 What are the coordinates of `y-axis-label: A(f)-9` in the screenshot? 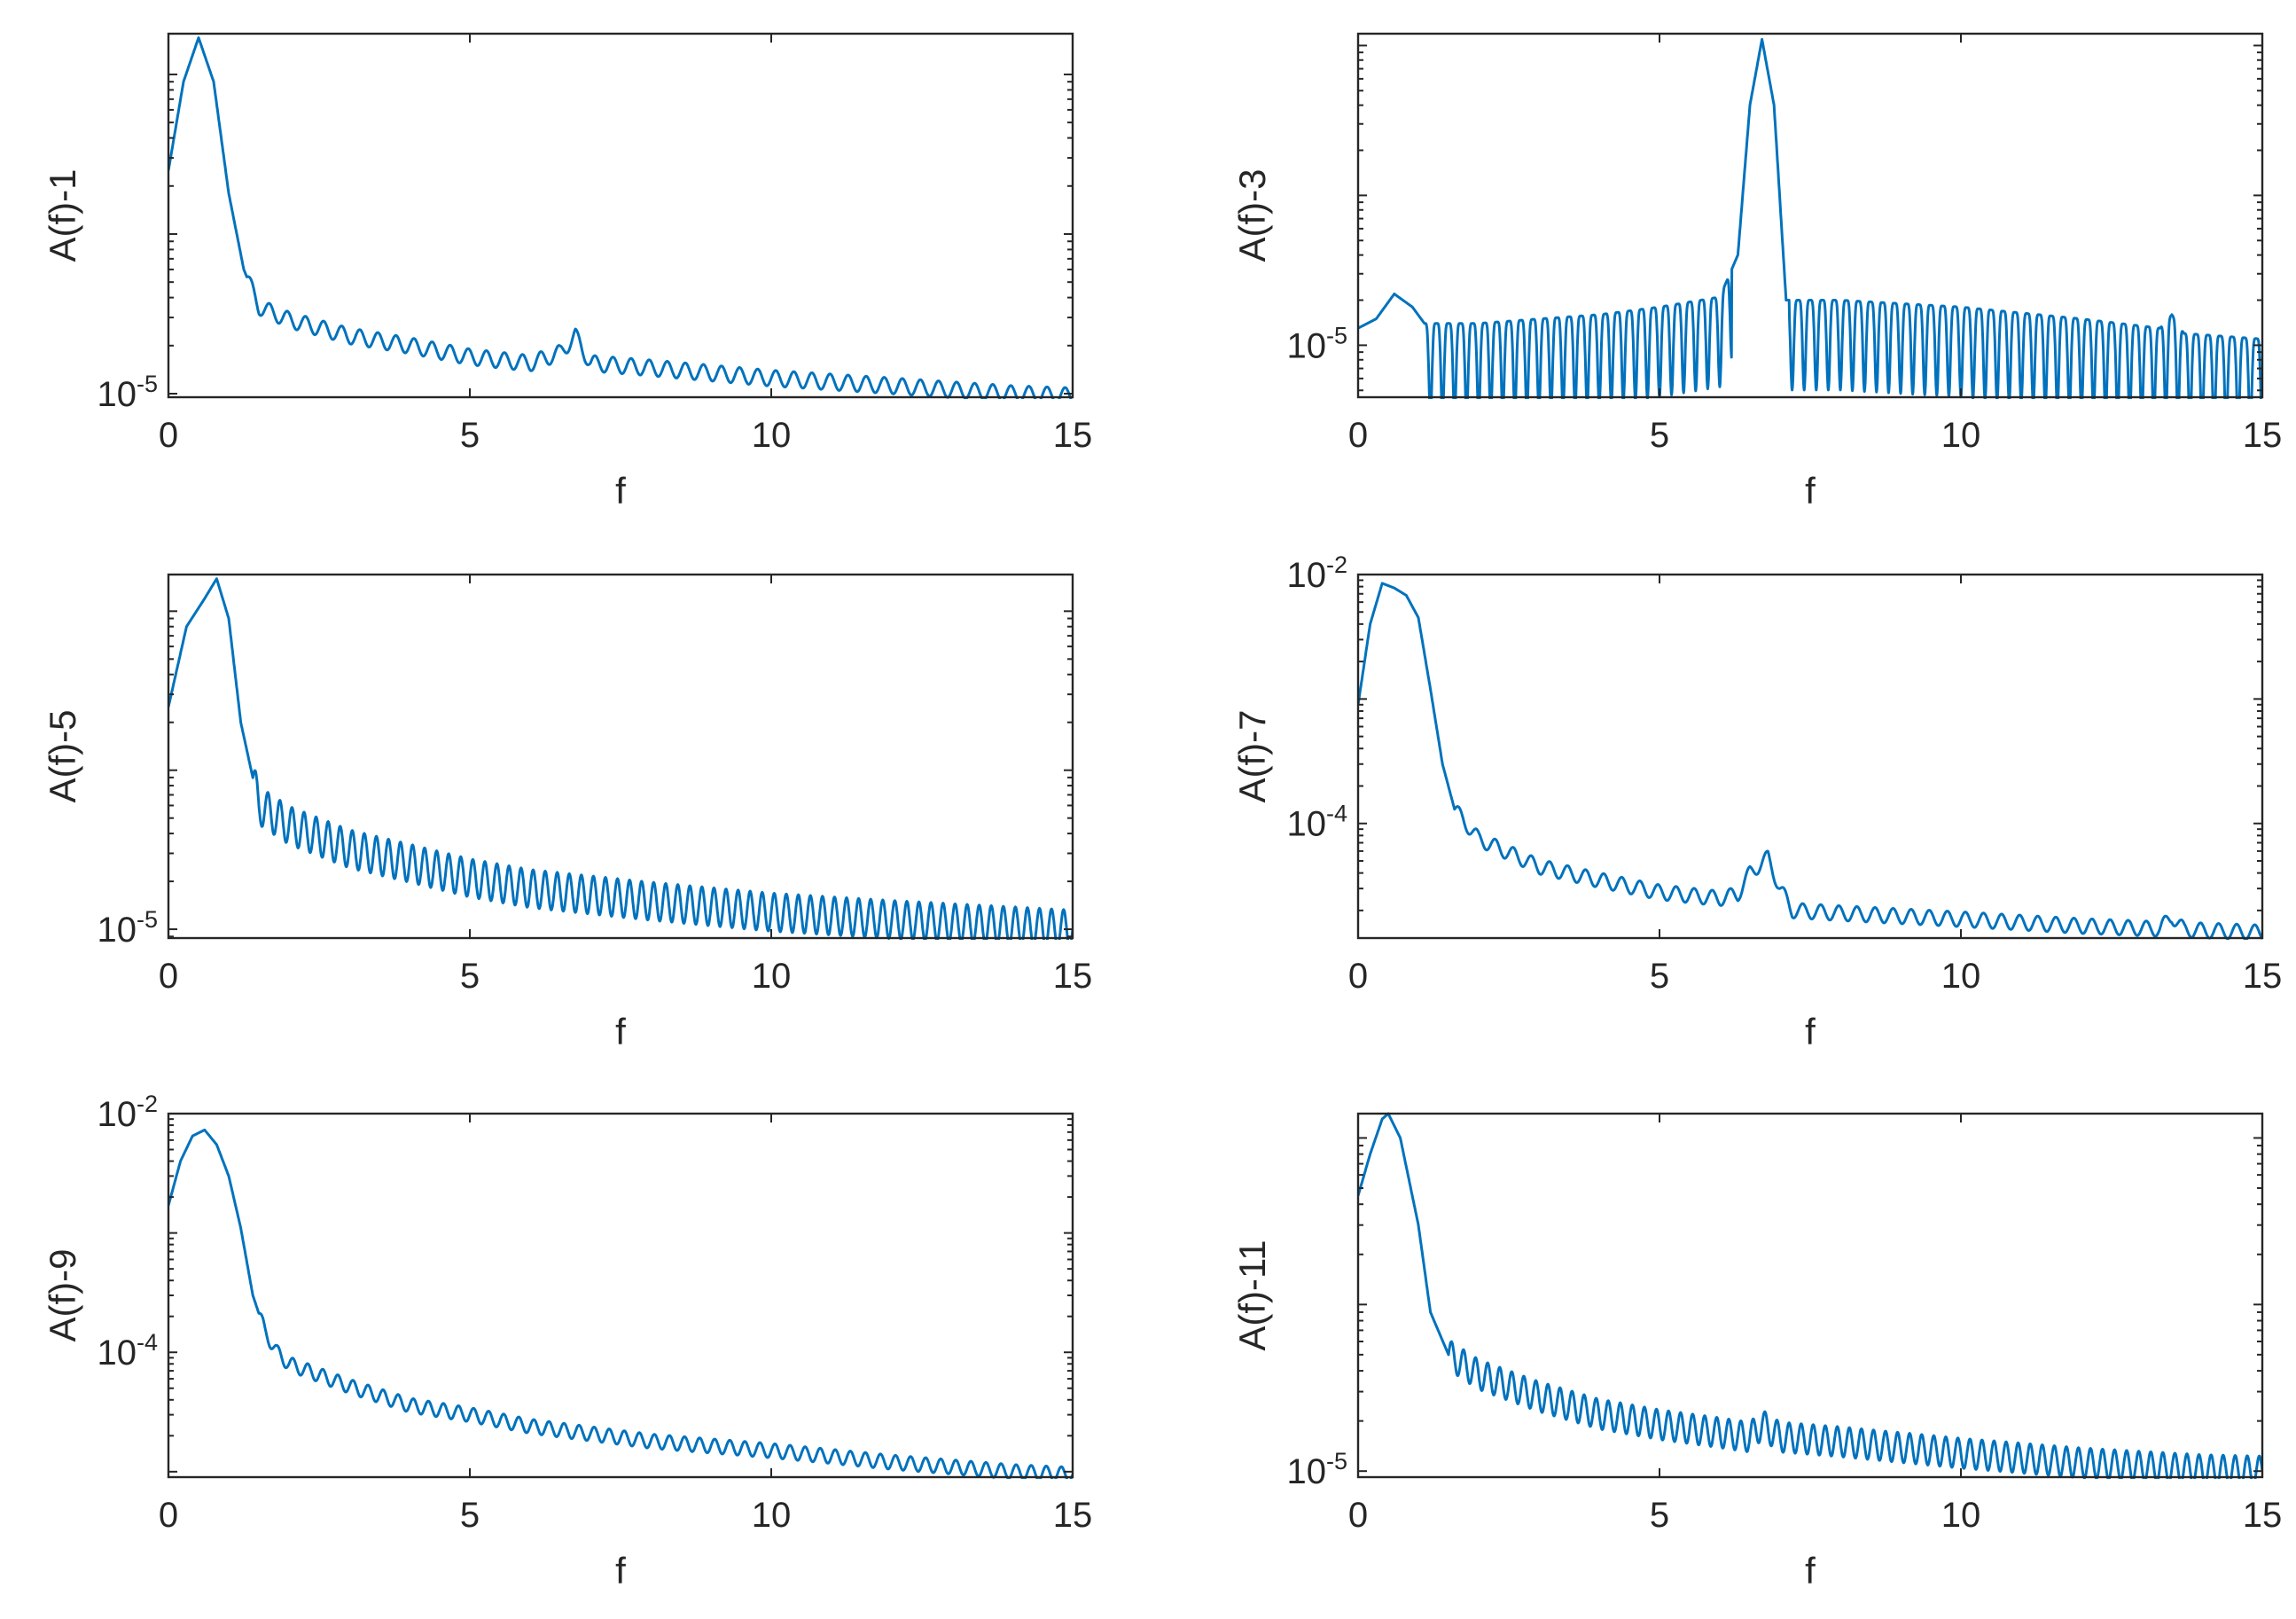 It's located at (62, 1296).